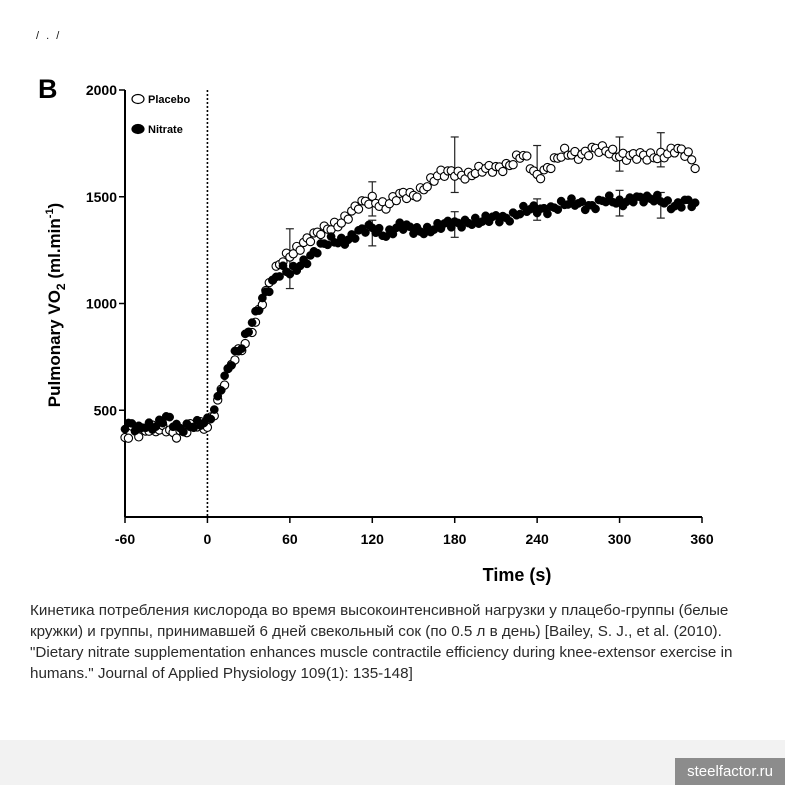  Describe the element at coordinates (373, 539) in the screenshot. I see `x-tick-label: 120` at that location.